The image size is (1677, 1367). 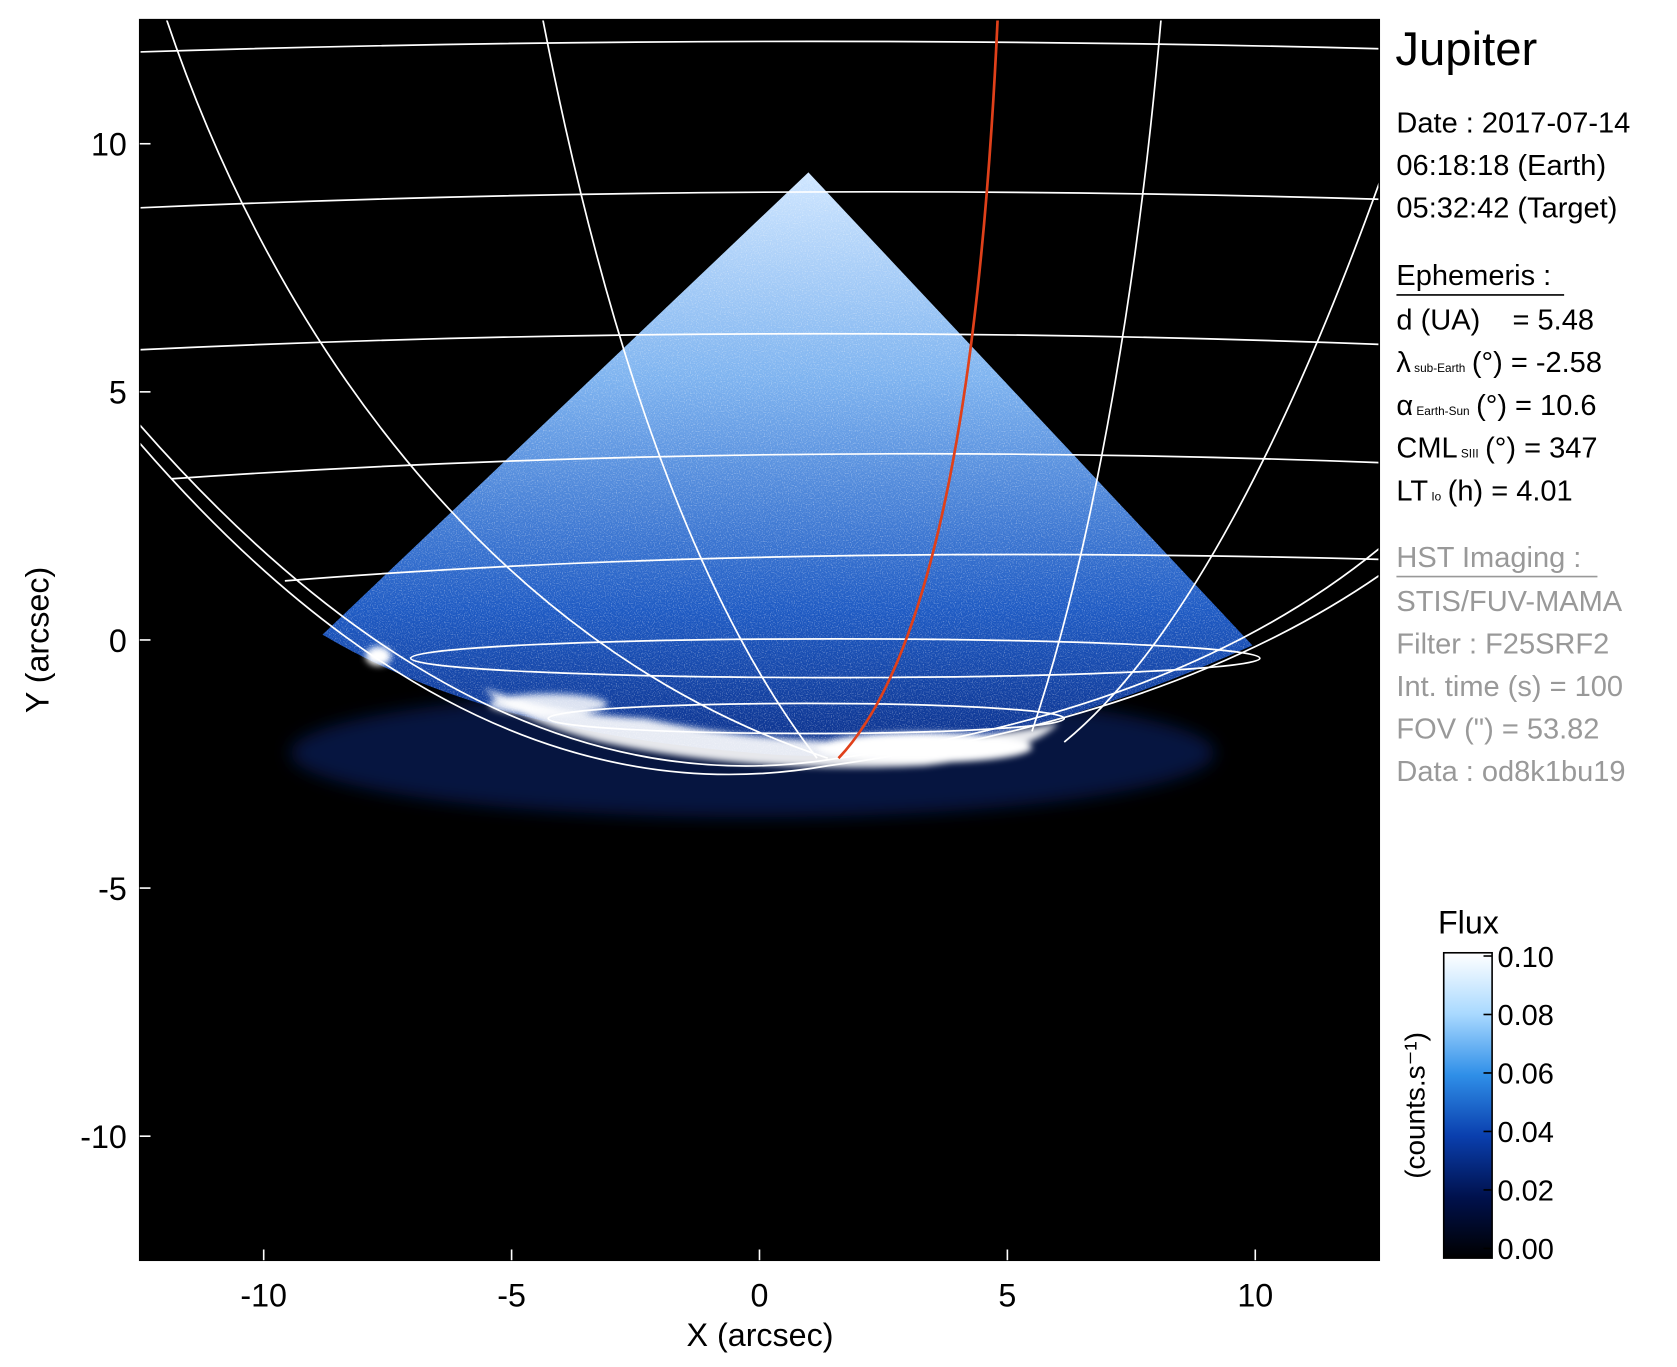 I want to click on colorbar-tick-label: 0.00, so click(x=1525, y=1250).